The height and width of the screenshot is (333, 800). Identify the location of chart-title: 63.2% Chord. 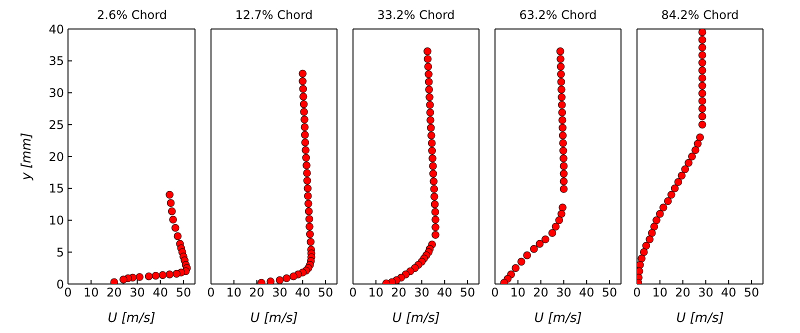
(558, 15).